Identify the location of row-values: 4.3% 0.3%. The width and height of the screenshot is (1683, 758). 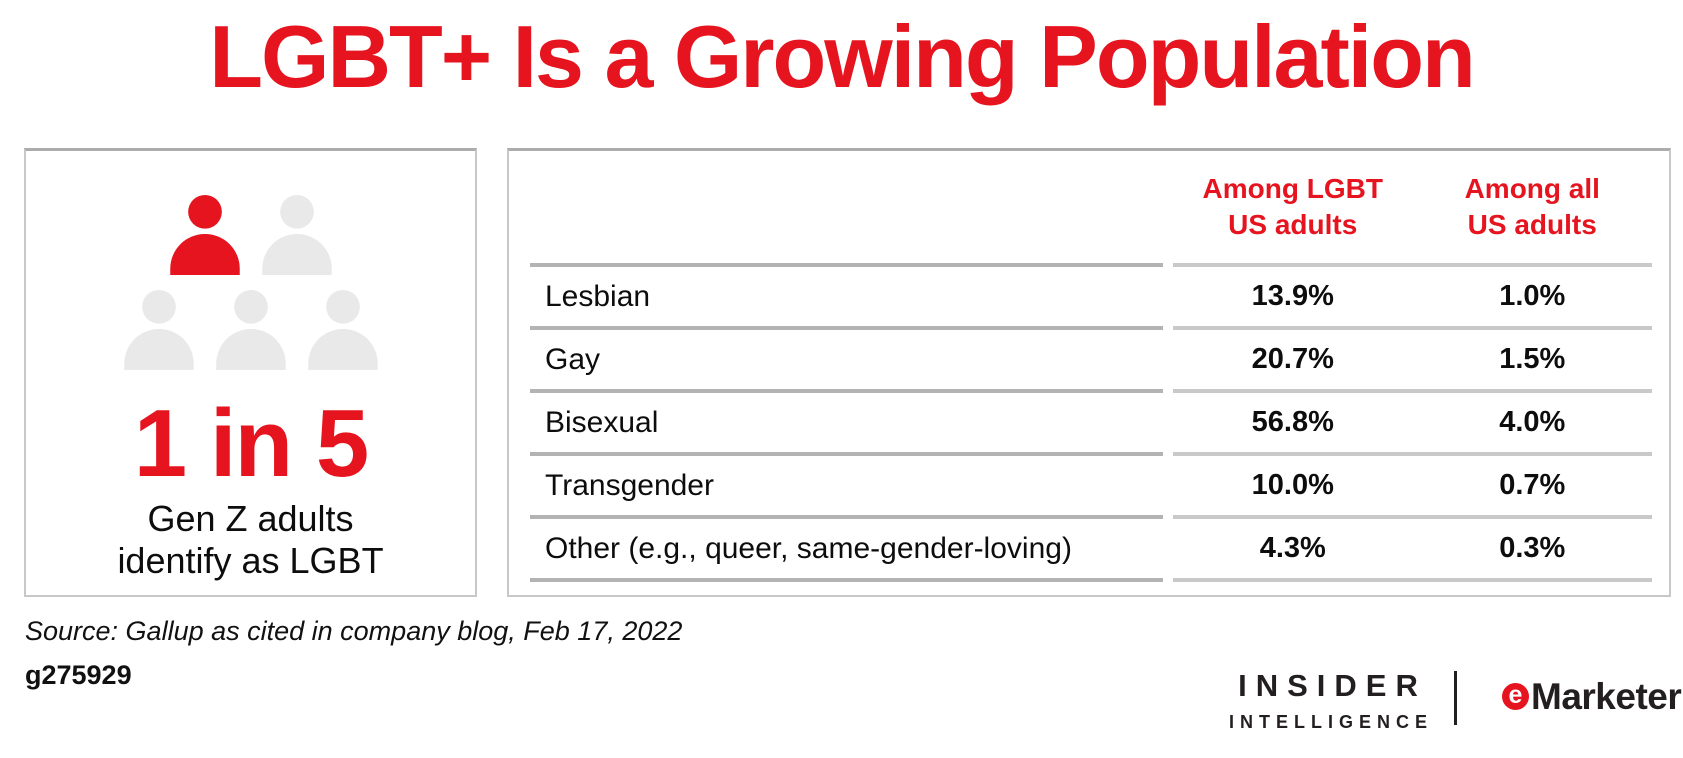
(1412, 550).